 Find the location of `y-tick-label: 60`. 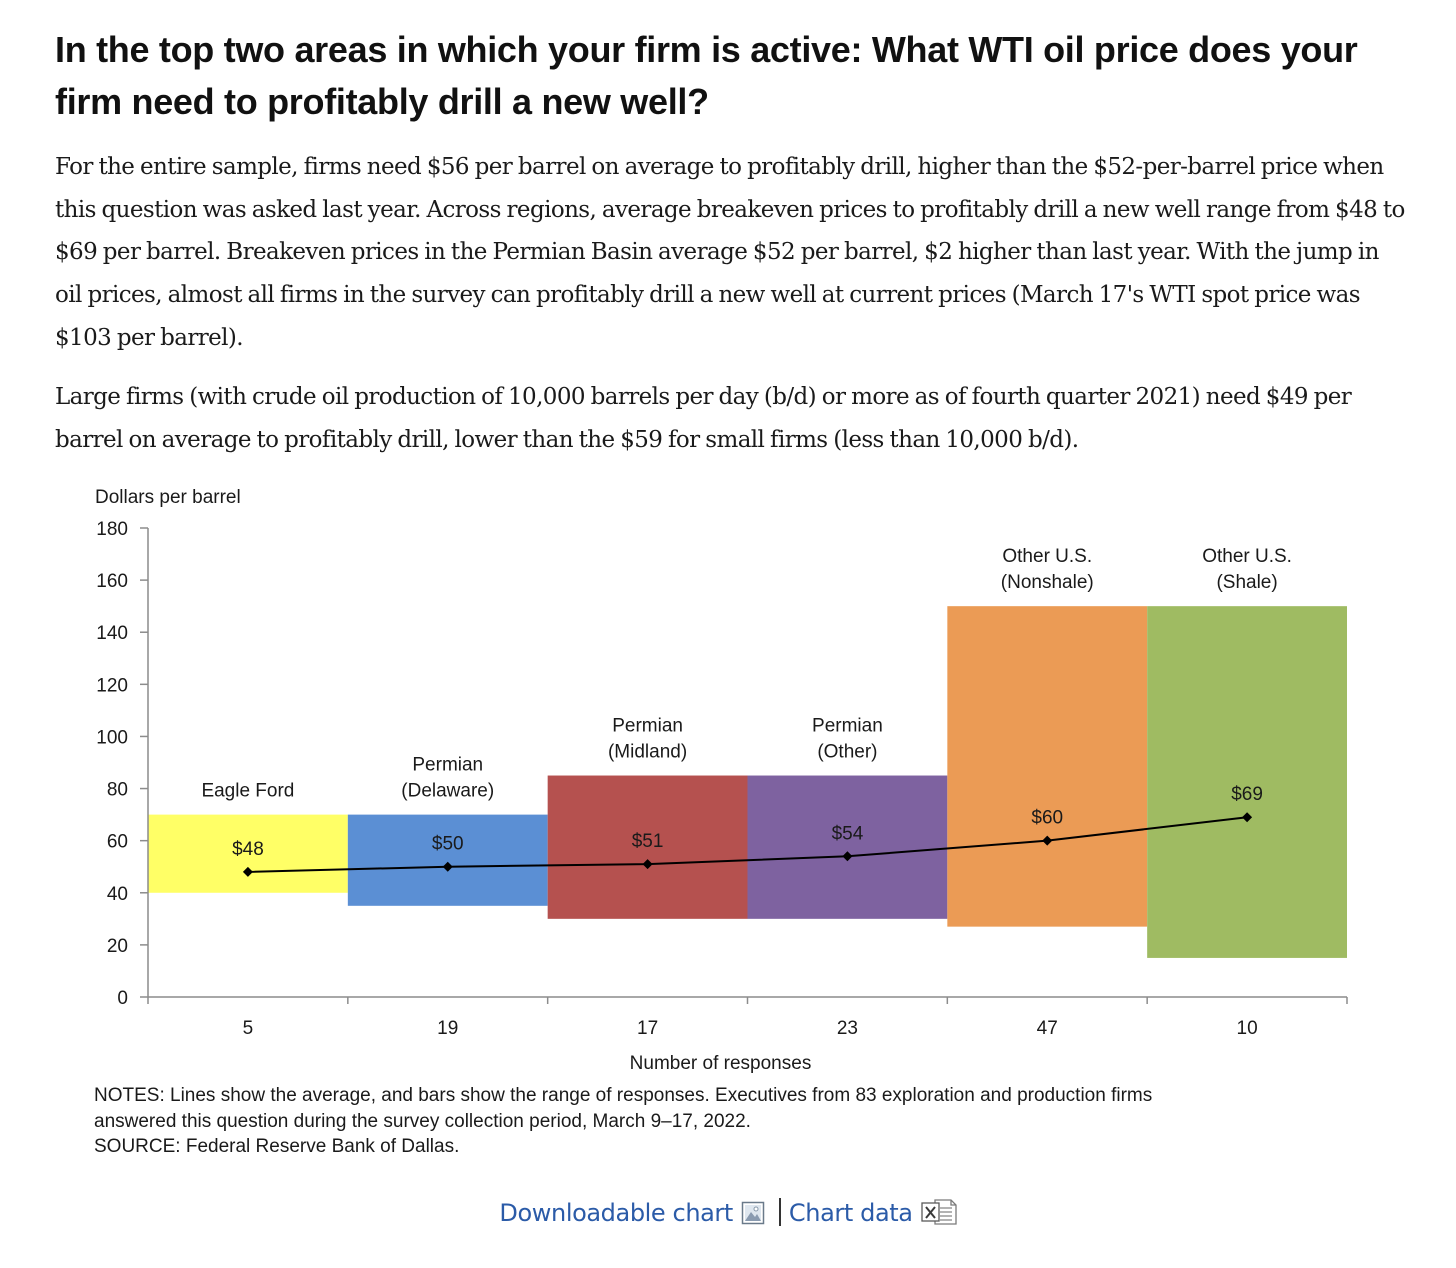

y-tick-label: 60 is located at coordinates (117, 842).